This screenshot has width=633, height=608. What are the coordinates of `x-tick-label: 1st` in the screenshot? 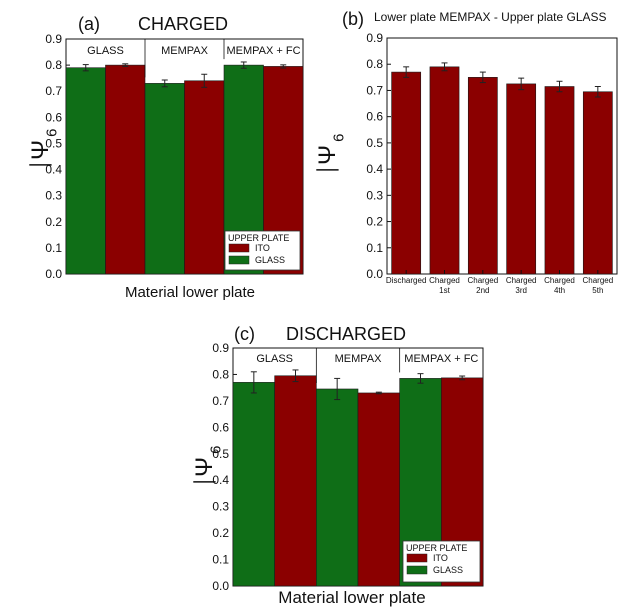 It's located at (444, 290).